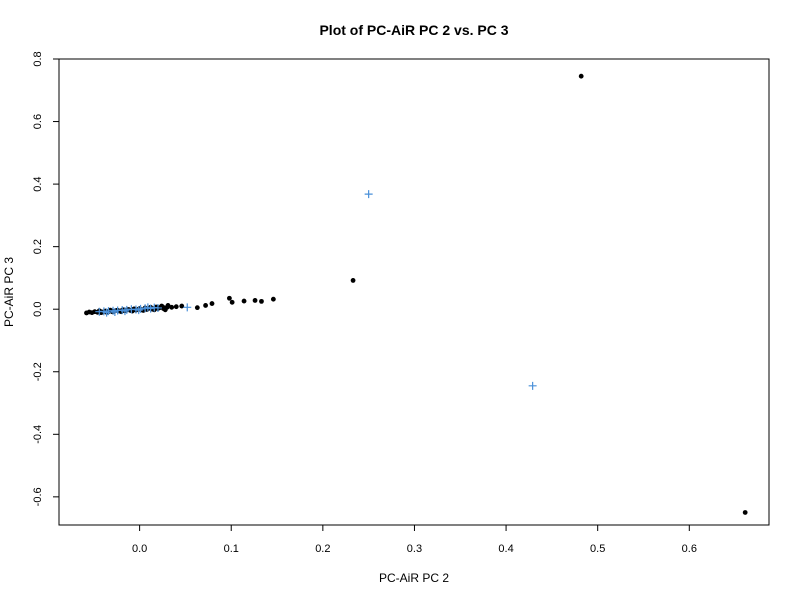 This screenshot has width=800, height=600. What do you see at coordinates (38, 121) in the screenshot?
I see `y-tick-label: 0.6` at bounding box center [38, 121].